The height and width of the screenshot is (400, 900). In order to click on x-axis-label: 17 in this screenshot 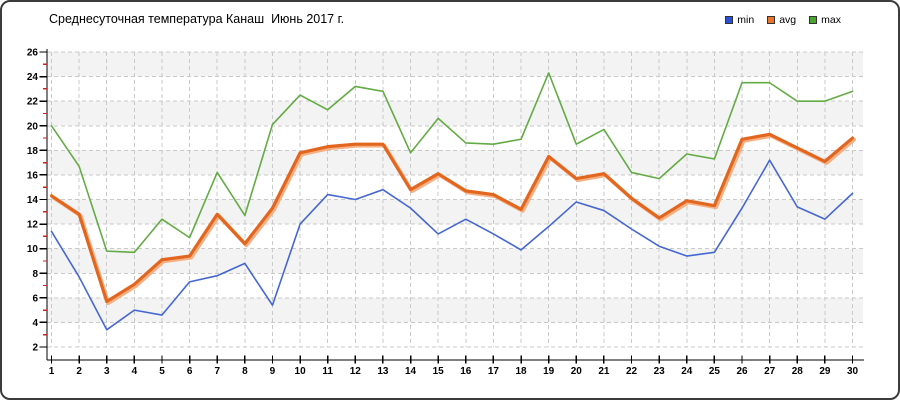, I will do `click(494, 371)`.